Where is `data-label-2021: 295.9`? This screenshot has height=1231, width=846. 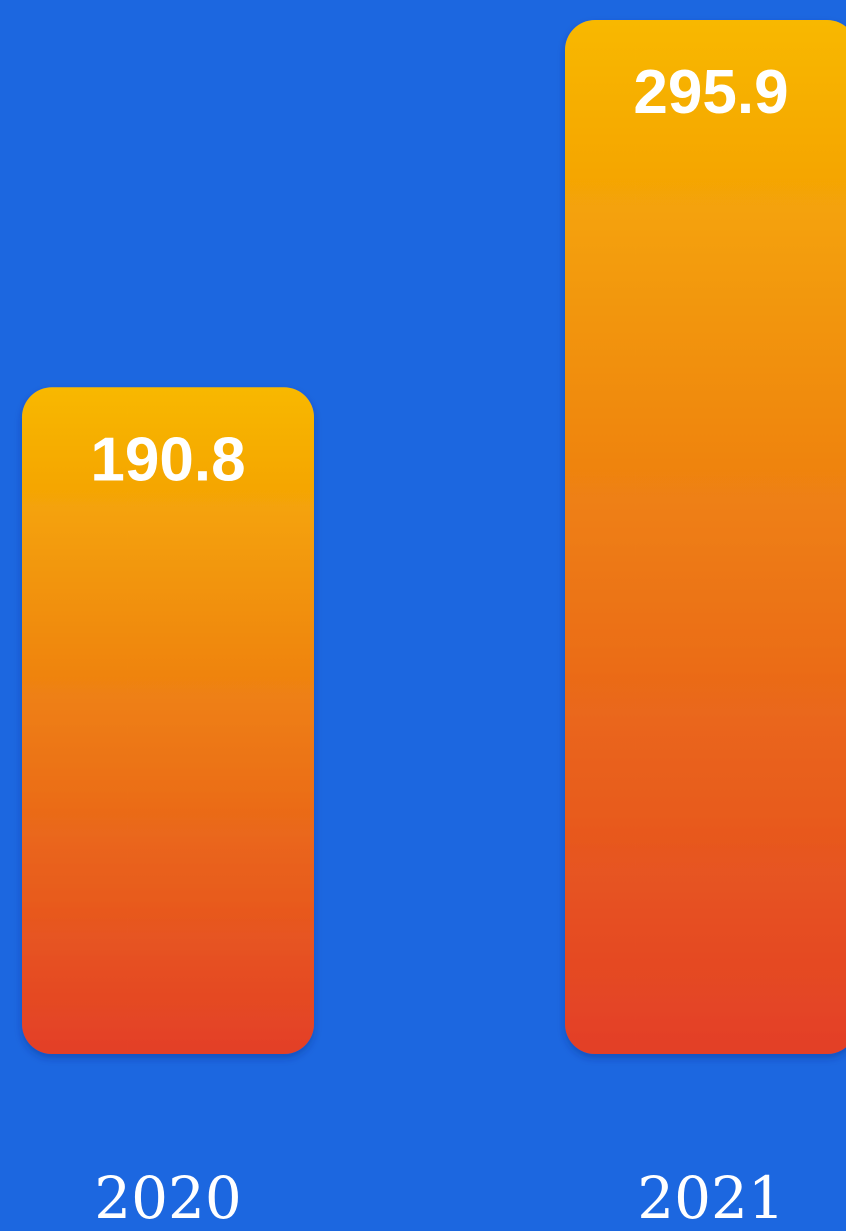
data-label-2021: 295.9 is located at coordinates (710, 92).